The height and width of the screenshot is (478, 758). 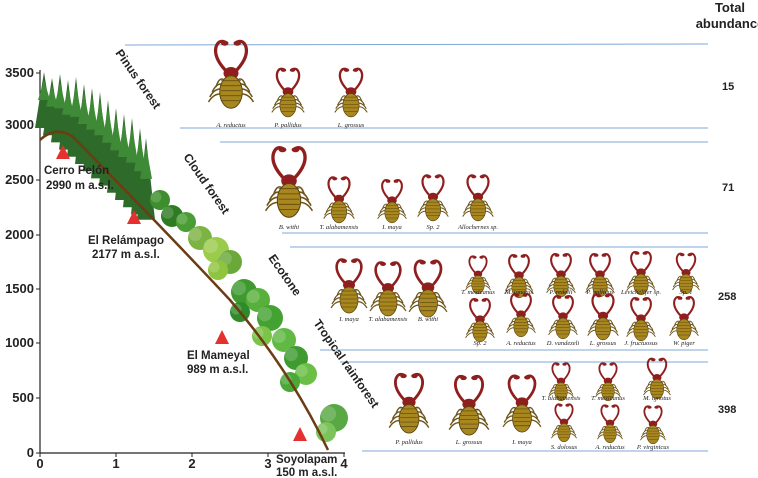 What do you see at coordinates (521, 442) in the screenshot?
I see `species-label: I. maya` at bounding box center [521, 442].